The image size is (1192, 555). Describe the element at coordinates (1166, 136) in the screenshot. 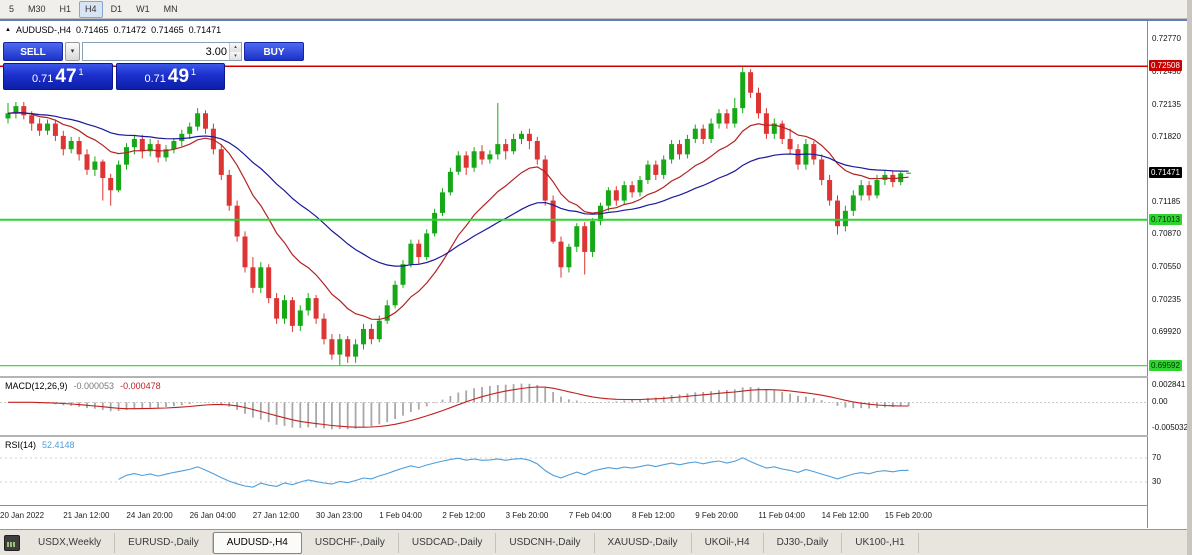

I see `axis-label: 0.71820` at that location.